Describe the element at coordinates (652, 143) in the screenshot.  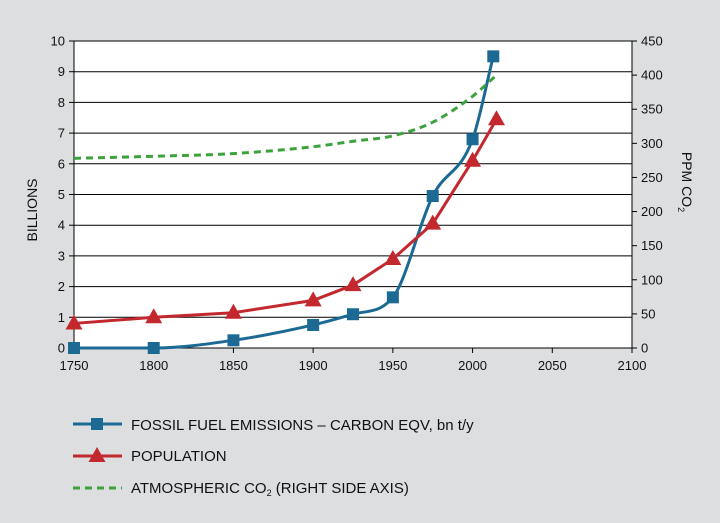
I see `y-right-tick-label: 300` at that location.